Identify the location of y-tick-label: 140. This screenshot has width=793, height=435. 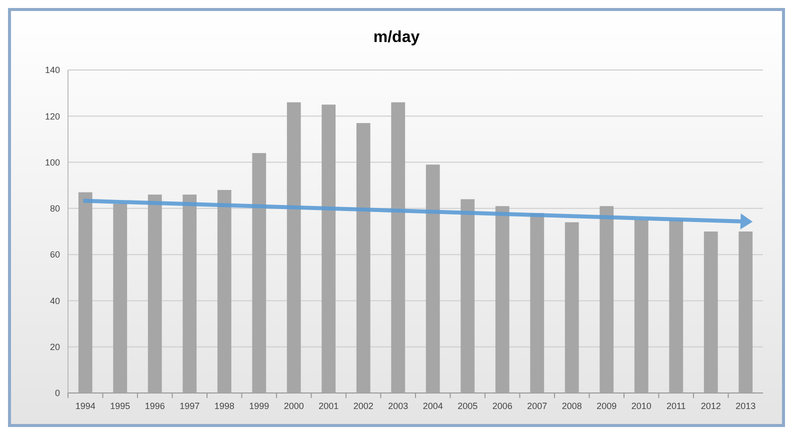
(52, 70).